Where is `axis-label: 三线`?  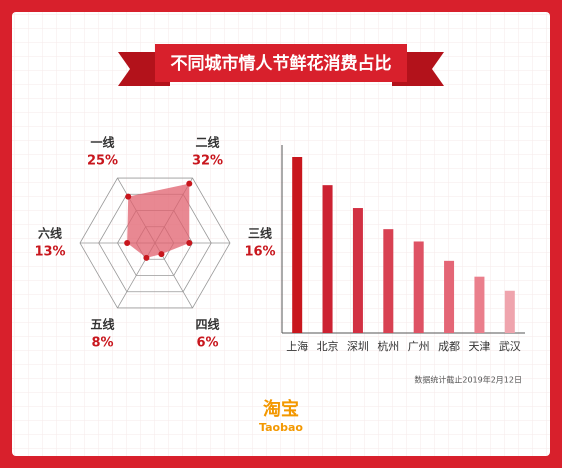 axis-label: 三线 is located at coordinates (260, 233).